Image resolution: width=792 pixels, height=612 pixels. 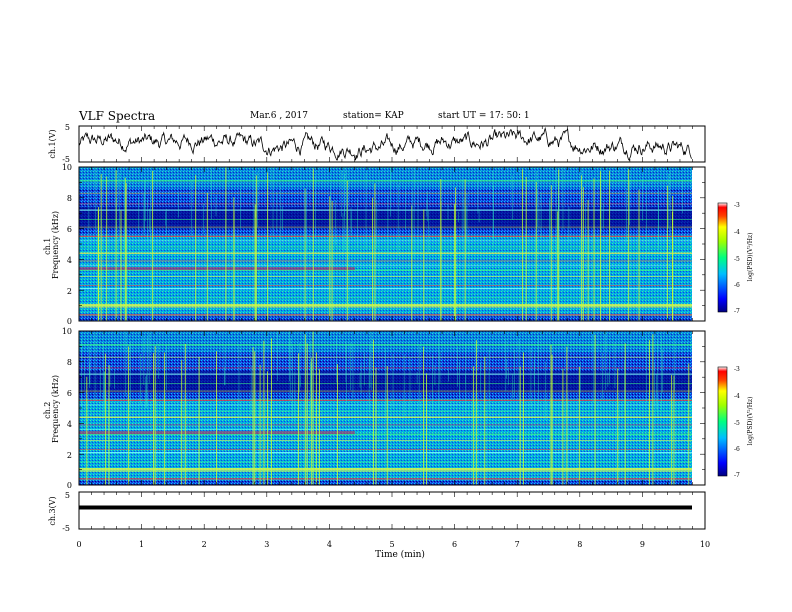 I want to click on s1-ytick-2: 2, so click(x=69, y=291).